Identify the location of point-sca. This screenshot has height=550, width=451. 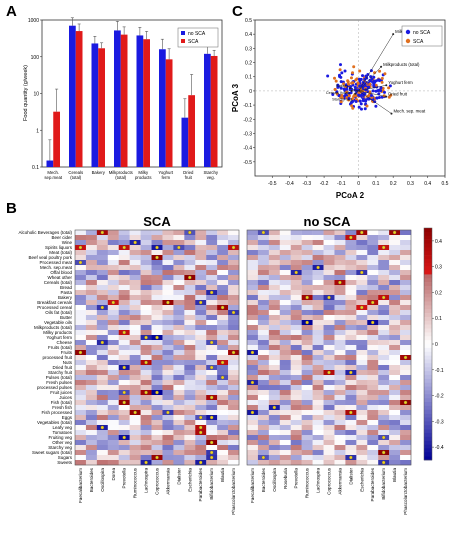
(382, 78).